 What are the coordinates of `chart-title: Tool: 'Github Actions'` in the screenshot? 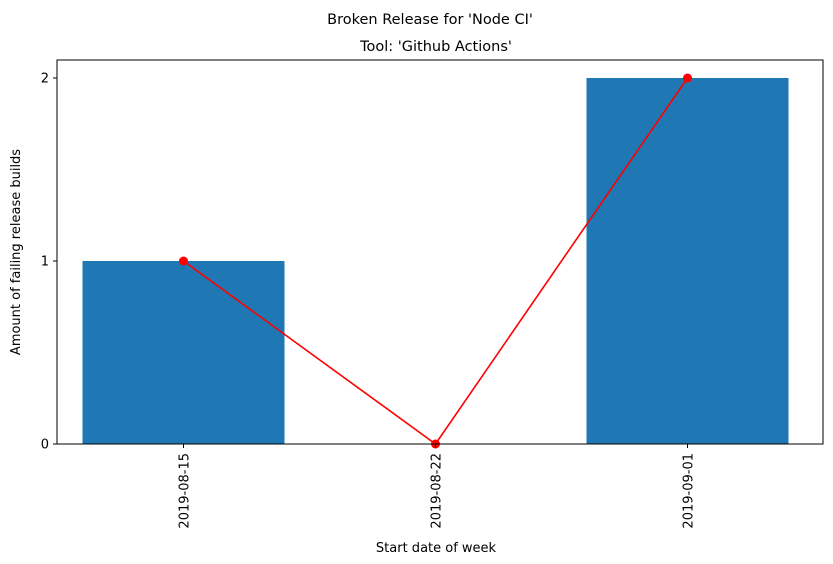 It's located at (435, 47).